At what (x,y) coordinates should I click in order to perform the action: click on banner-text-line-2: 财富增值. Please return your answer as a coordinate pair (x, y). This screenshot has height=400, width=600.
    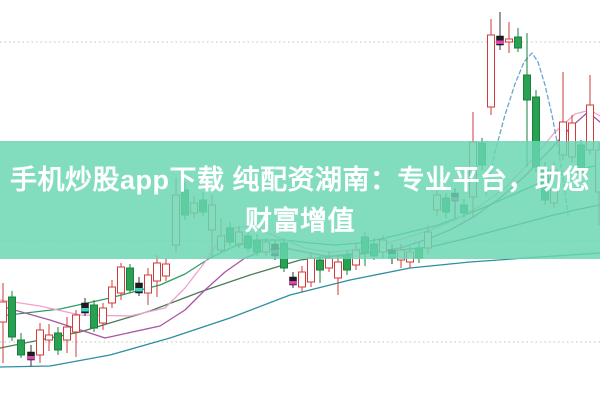
    Looking at the image, I should click on (300, 221).